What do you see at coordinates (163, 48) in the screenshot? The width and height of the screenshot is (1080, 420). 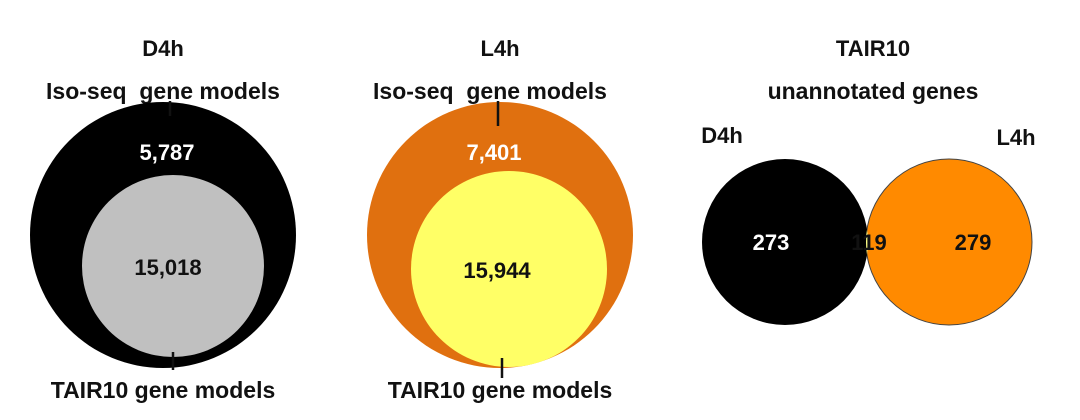 I see `panel-d4h-title: D4h` at bounding box center [163, 48].